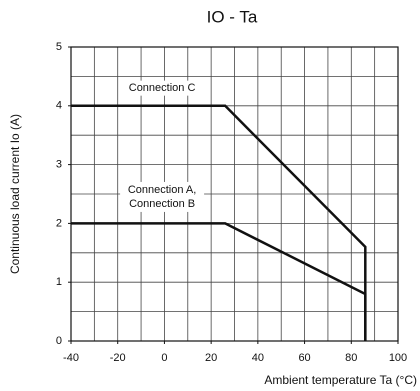 The width and height of the screenshot is (420, 391). Describe the element at coordinates (162, 204) in the screenshot. I see `series-label: Connection B` at that location.